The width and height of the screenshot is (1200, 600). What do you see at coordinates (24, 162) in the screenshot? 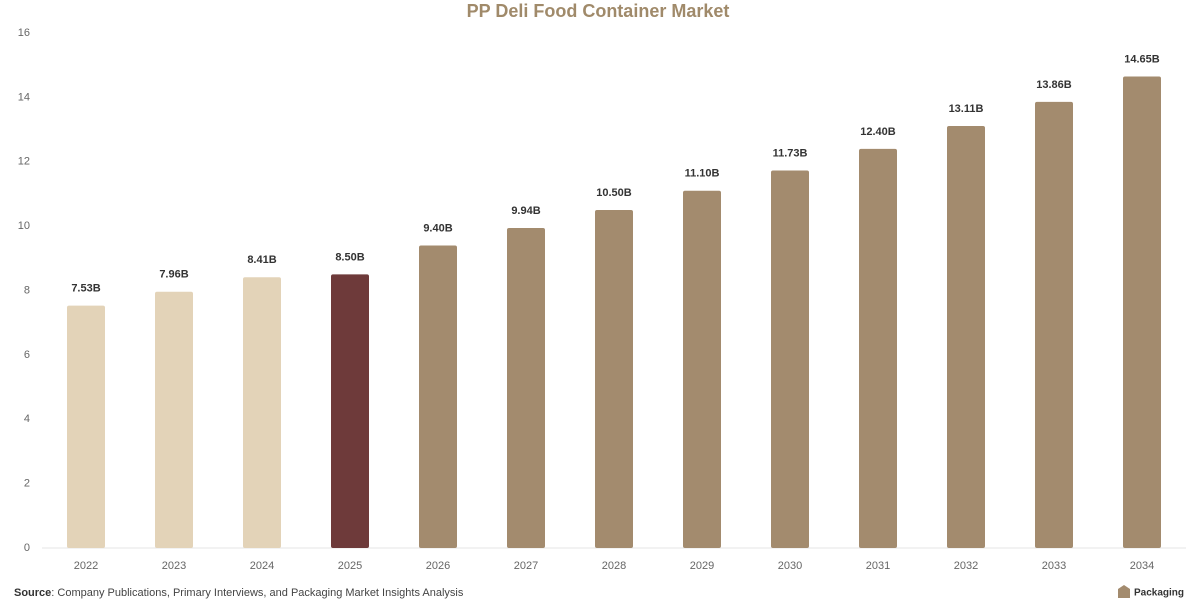
I see `y-tick-label: 12` at bounding box center [24, 162].